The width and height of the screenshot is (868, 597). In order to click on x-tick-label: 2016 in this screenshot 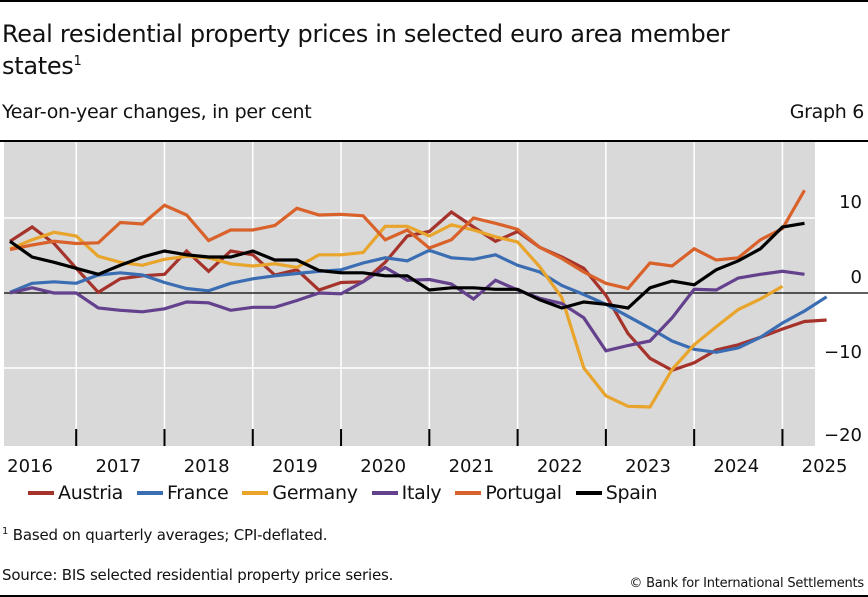, I will do `click(30, 466)`.